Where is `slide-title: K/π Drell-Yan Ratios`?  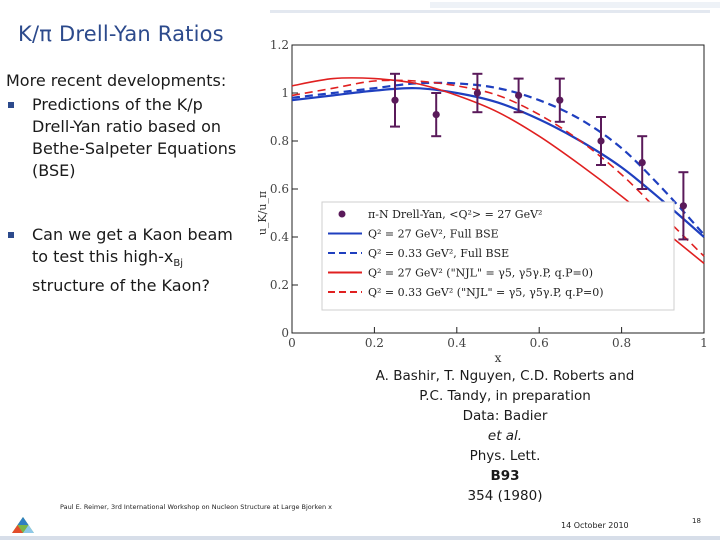
slide-title: K/π Drell-Yan Ratios is located at coordinates (121, 34).